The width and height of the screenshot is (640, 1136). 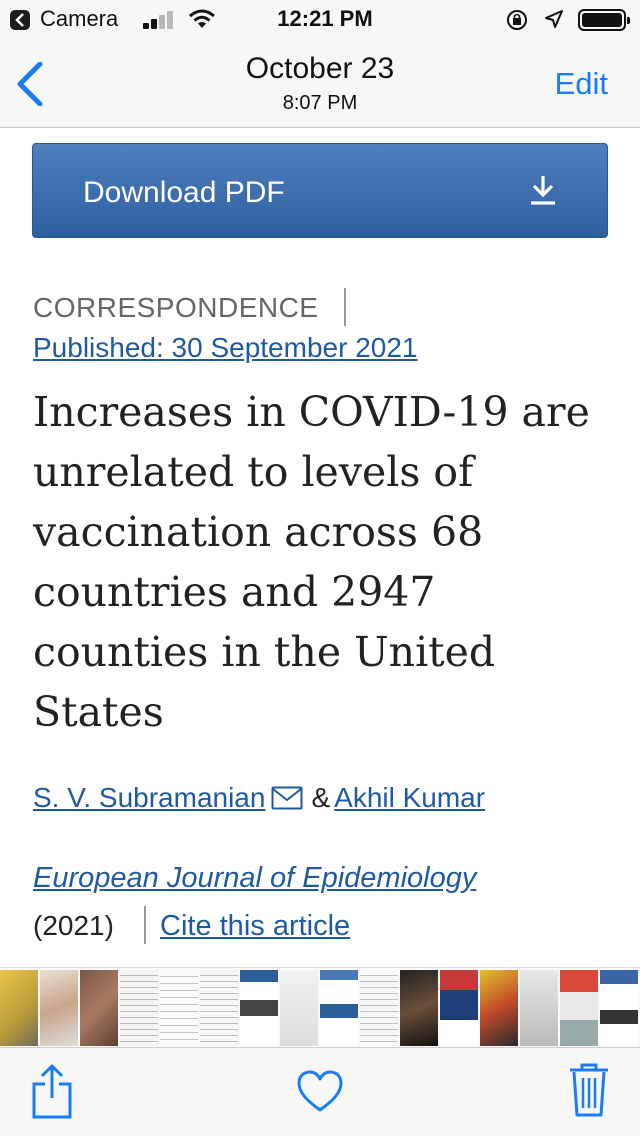 I want to click on edit-button: Edit, so click(x=581, y=83).